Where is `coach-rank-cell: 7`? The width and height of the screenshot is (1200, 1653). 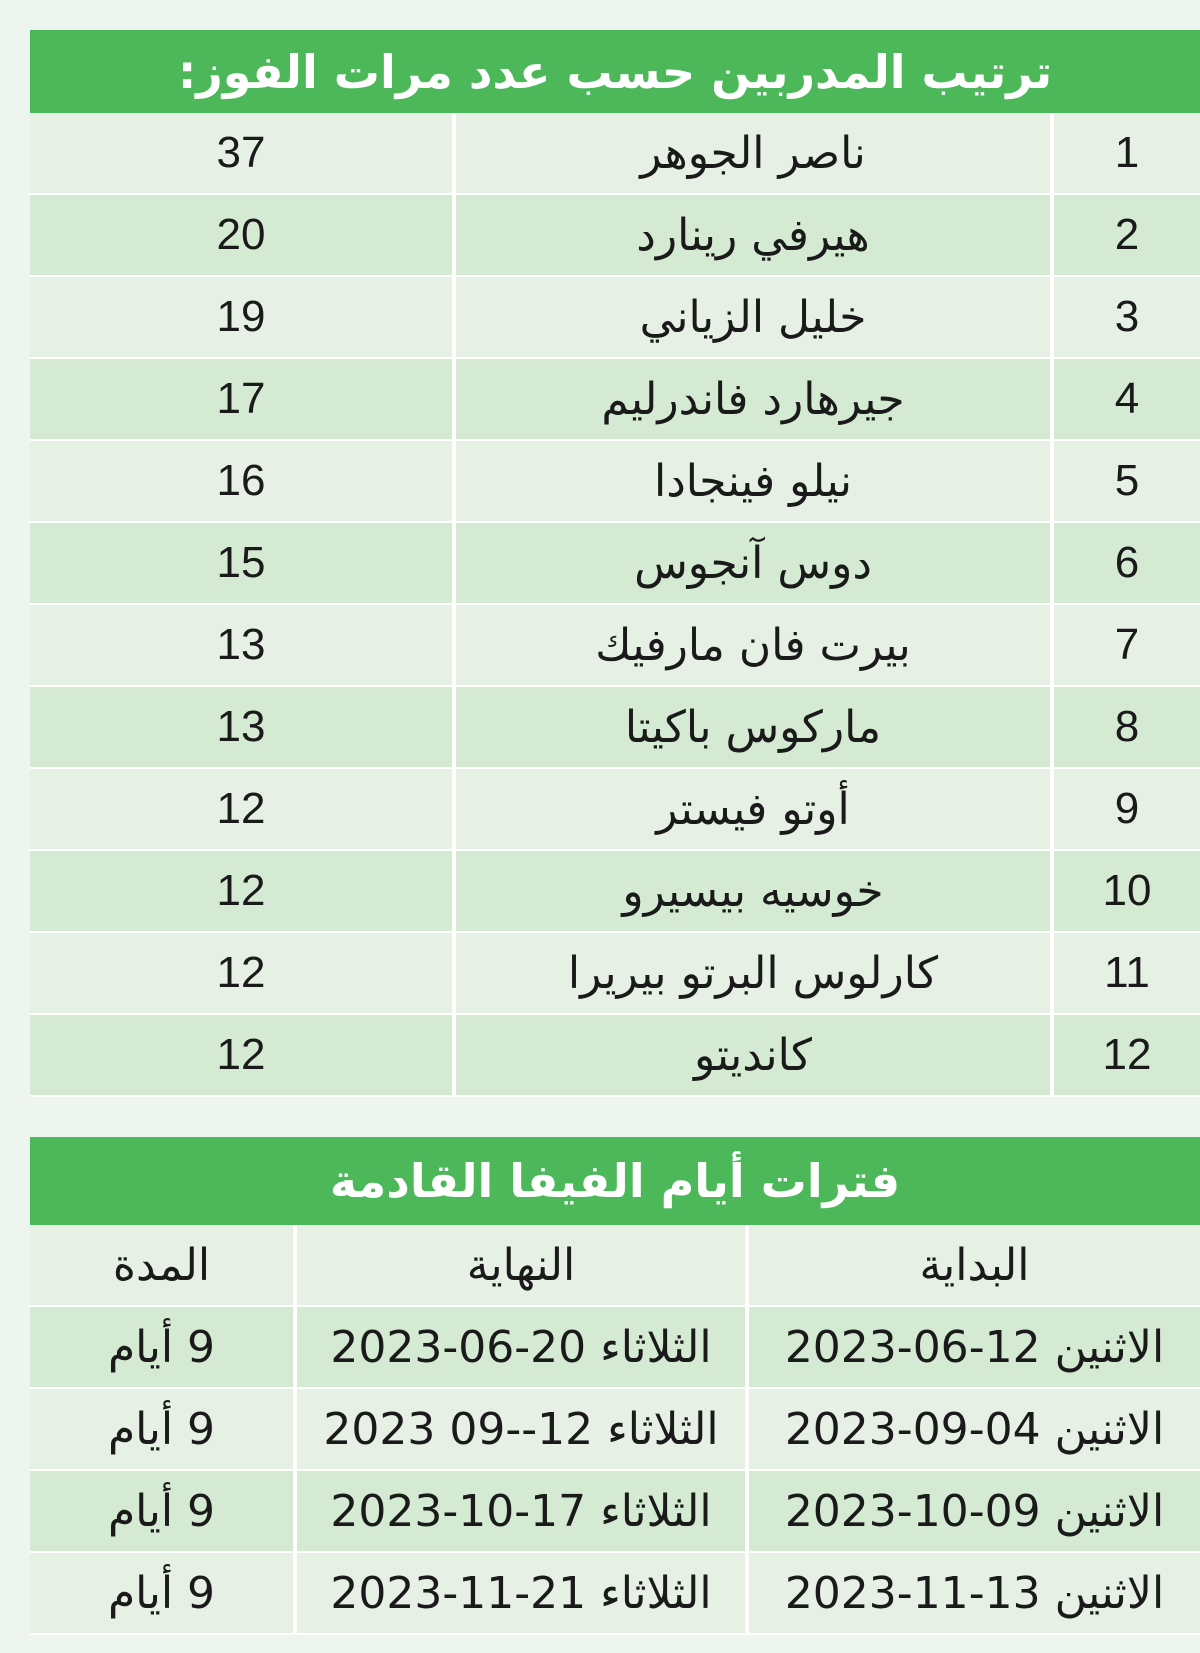 coach-rank-cell: 7 is located at coordinates (1125, 645).